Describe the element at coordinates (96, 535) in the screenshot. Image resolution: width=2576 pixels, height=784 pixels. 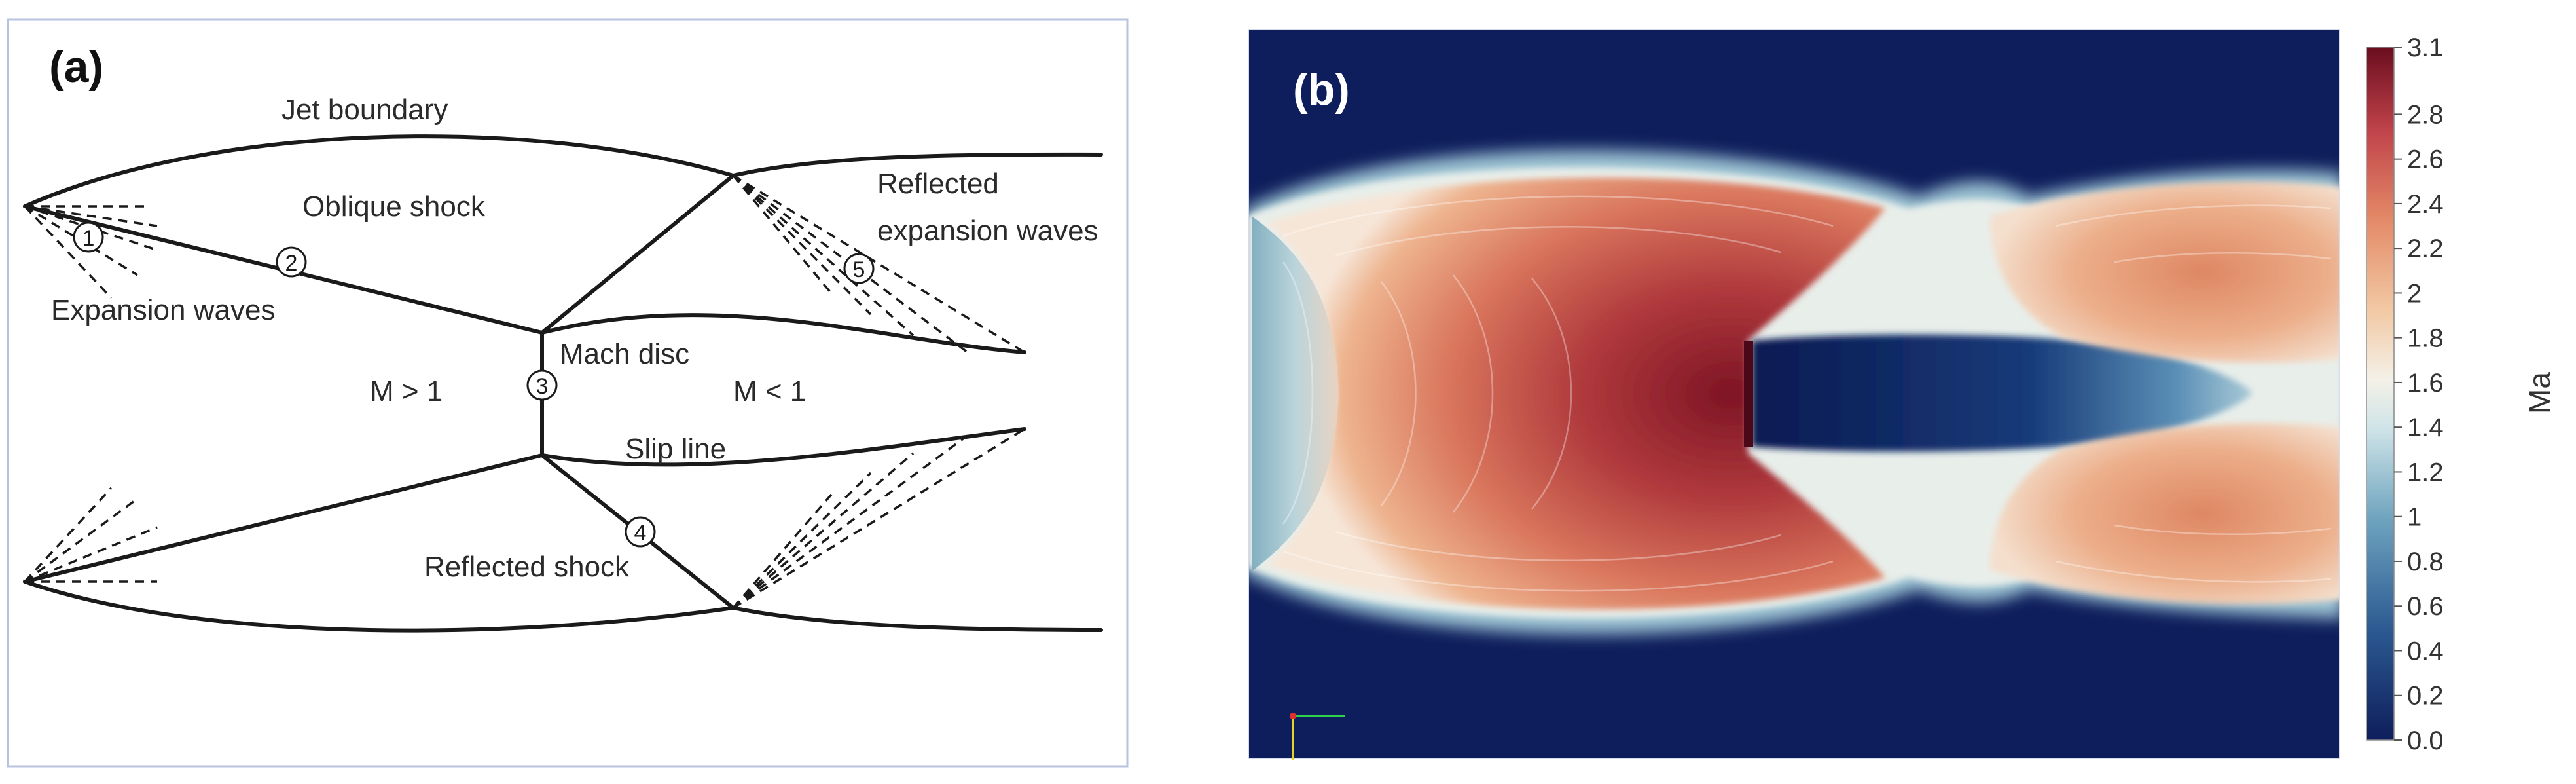
I see `expansion-fan-lower-left` at that location.